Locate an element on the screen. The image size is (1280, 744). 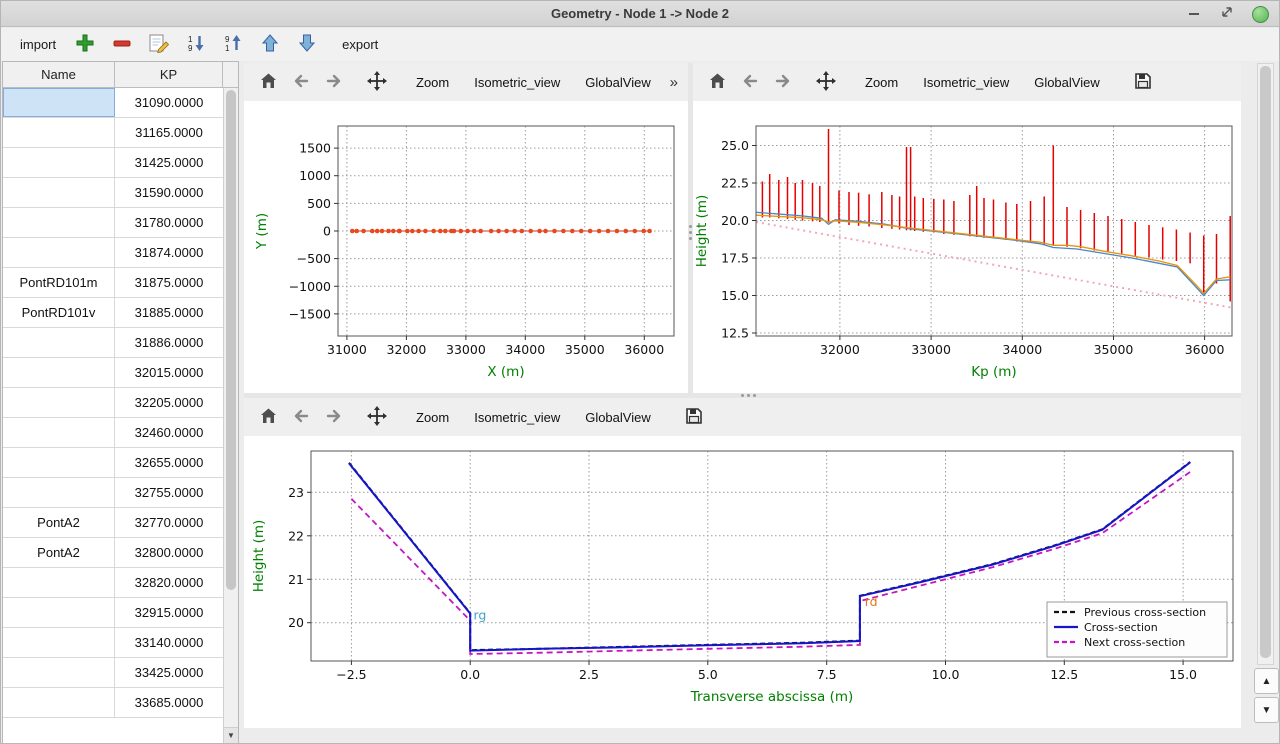
table-row: 32755.0000 is located at coordinates (113, 493).